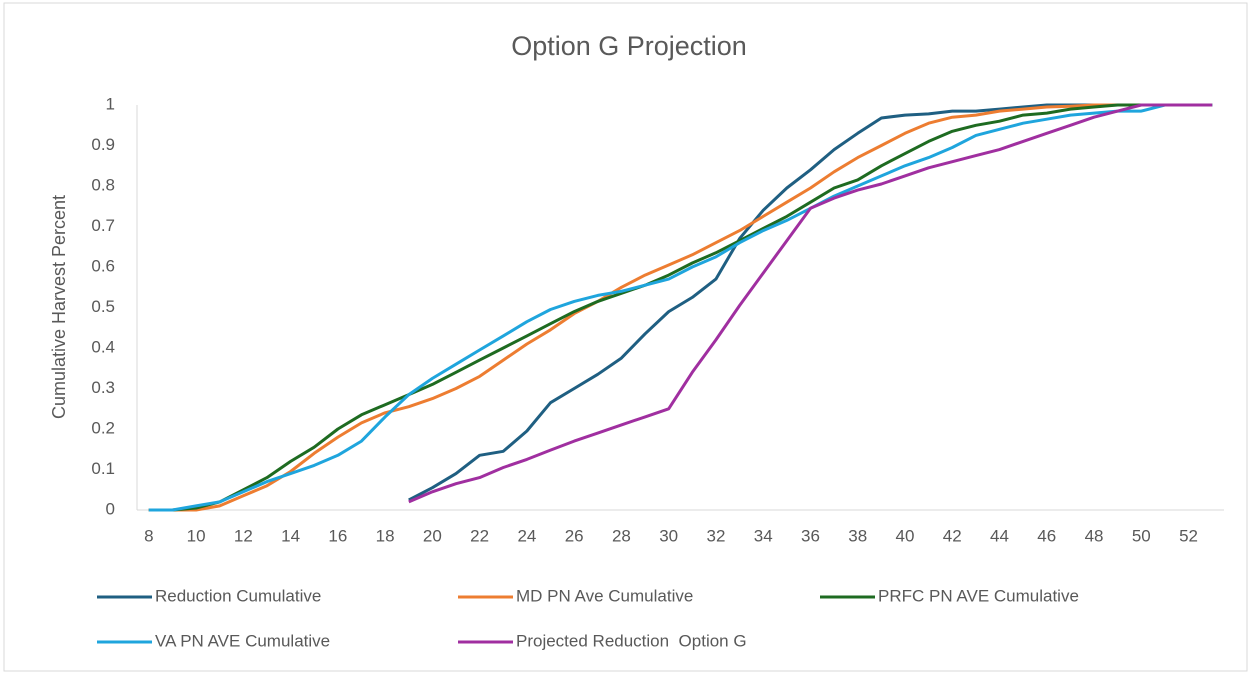  Describe the element at coordinates (290, 535) in the screenshot. I see `x-tick-label: 14` at that location.